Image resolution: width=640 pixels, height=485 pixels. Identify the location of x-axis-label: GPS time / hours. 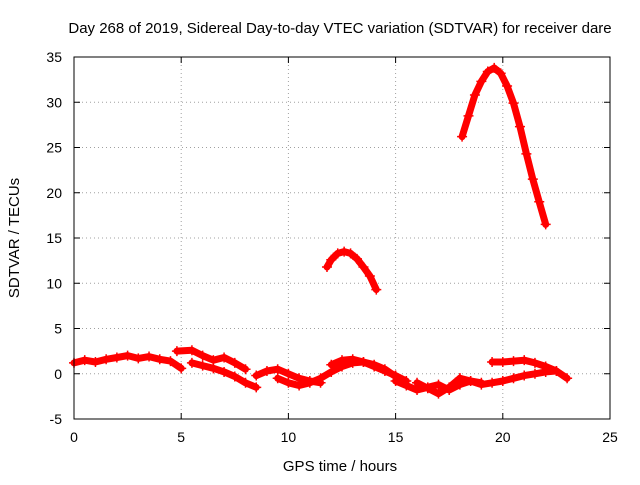
(340, 466).